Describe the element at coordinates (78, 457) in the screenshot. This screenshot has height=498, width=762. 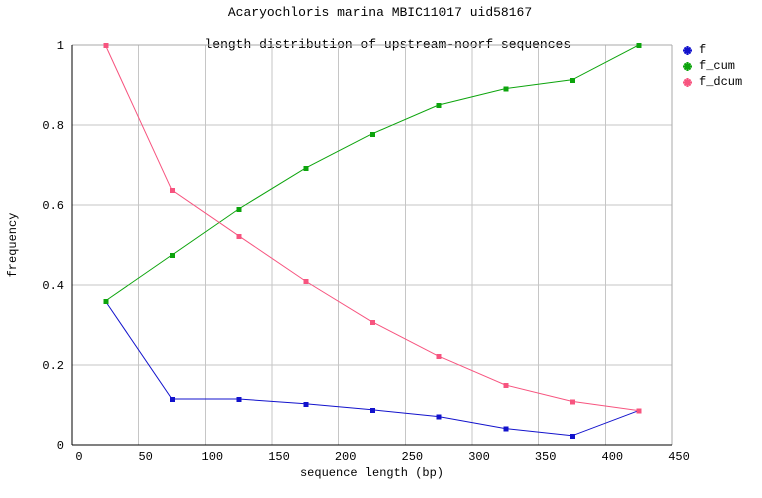
I see `x-tick-label: 0` at that location.